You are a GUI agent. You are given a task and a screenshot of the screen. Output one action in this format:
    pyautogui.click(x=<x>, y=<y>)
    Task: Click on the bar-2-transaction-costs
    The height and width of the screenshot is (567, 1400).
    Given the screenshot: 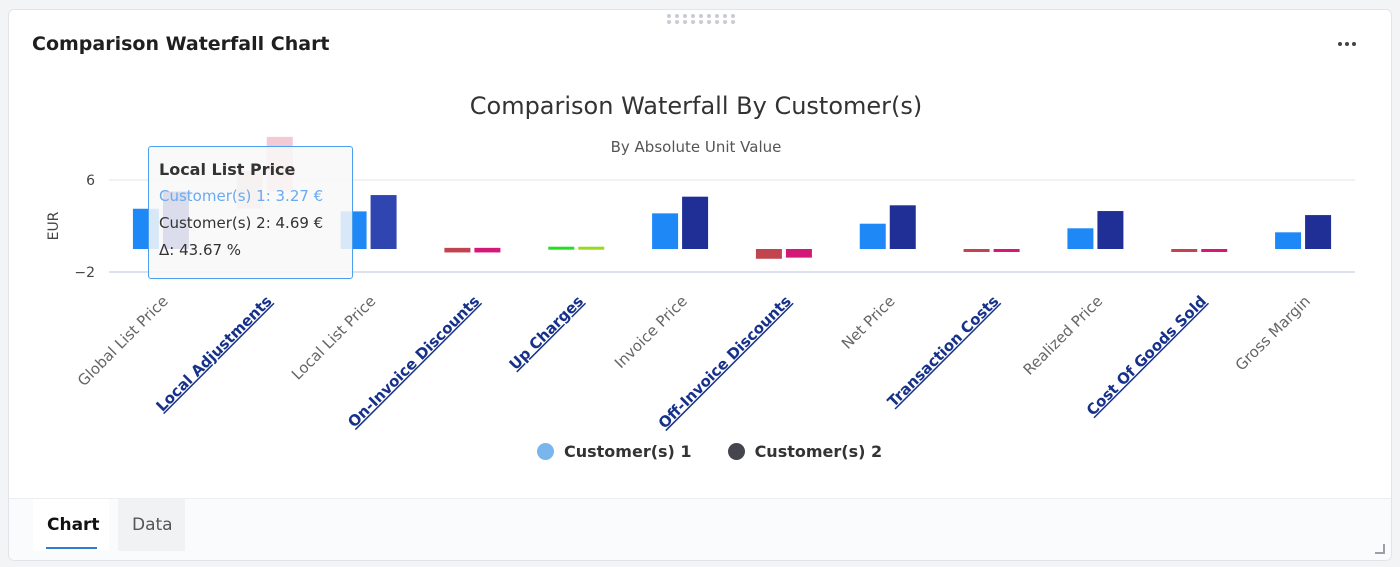 What is the action you would take?
    pyautogui.click(x=1006, y=250)
    